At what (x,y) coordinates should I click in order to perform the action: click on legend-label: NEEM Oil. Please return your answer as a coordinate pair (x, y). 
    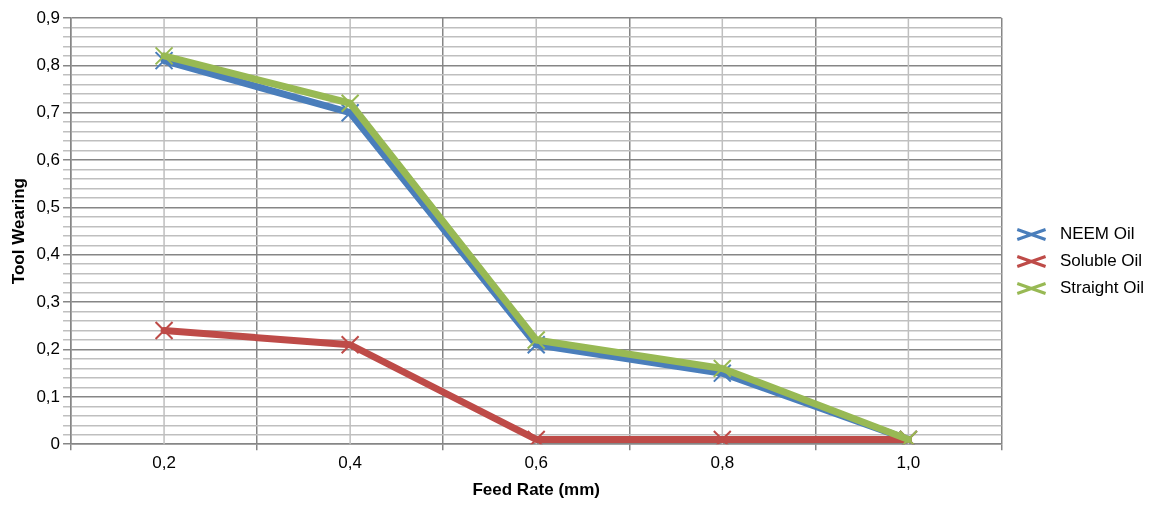
    Looking at the image, I should click on (1097, 234).